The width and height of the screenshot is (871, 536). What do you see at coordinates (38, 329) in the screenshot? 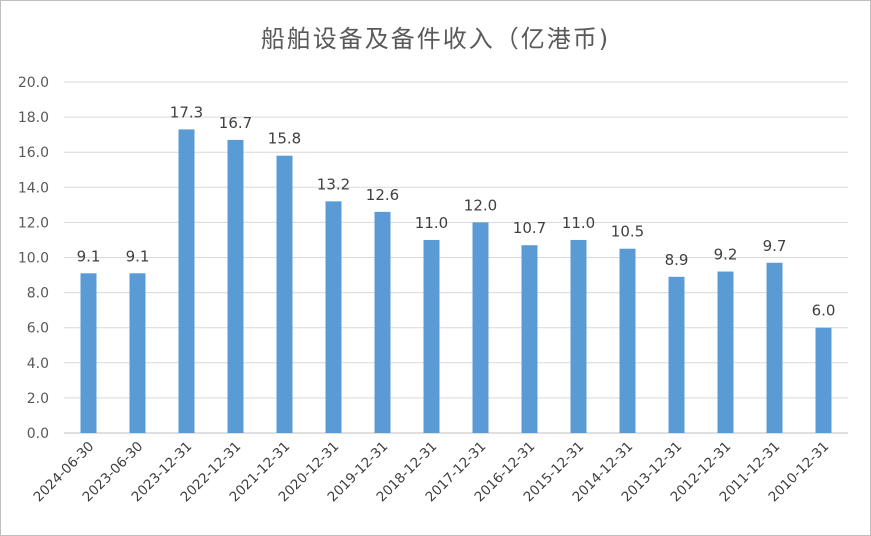
I see `y-tick-label: 6.0` at bounding box center [38, 329].